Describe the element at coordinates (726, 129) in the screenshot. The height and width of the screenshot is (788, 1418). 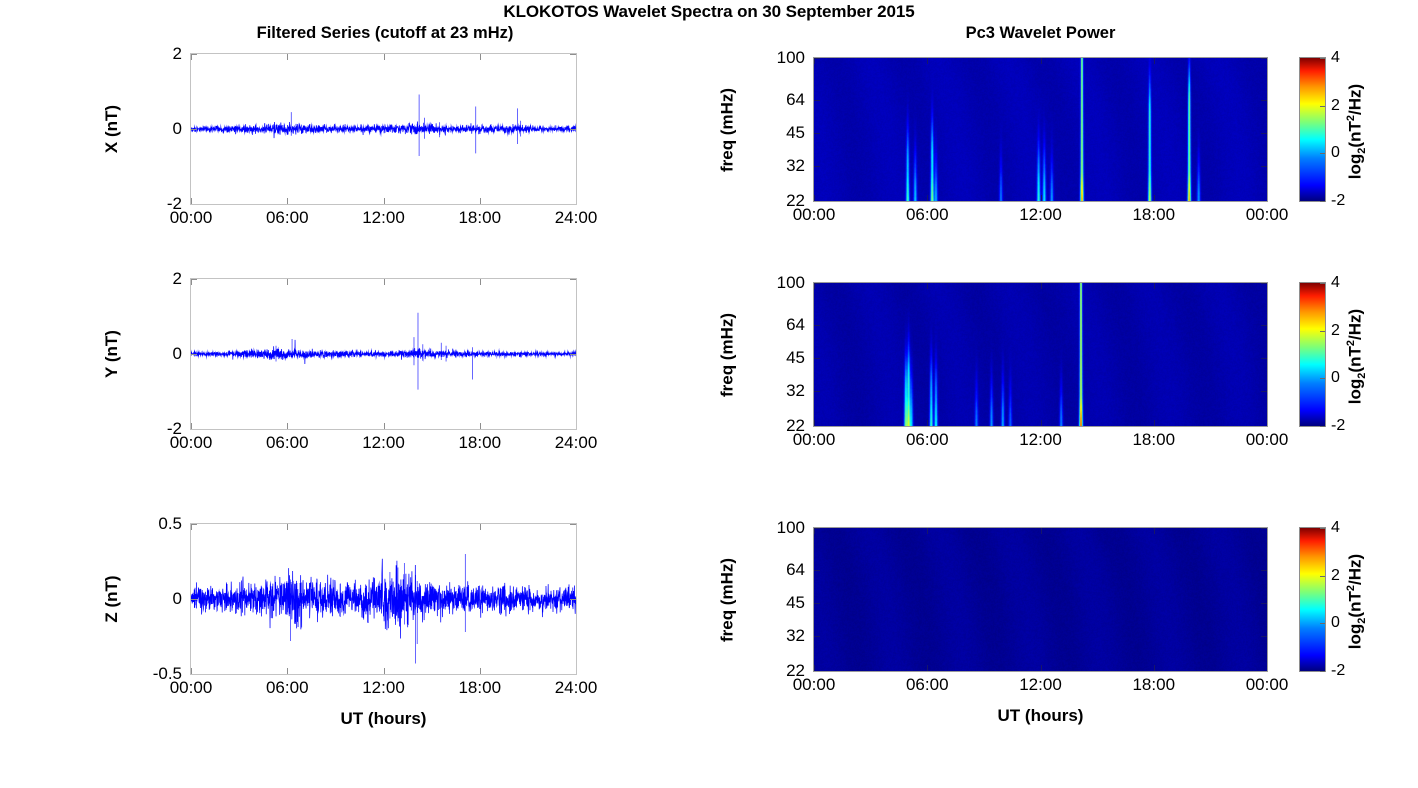
I see `freq-axis-label-x: freq (mHz)` at that location.